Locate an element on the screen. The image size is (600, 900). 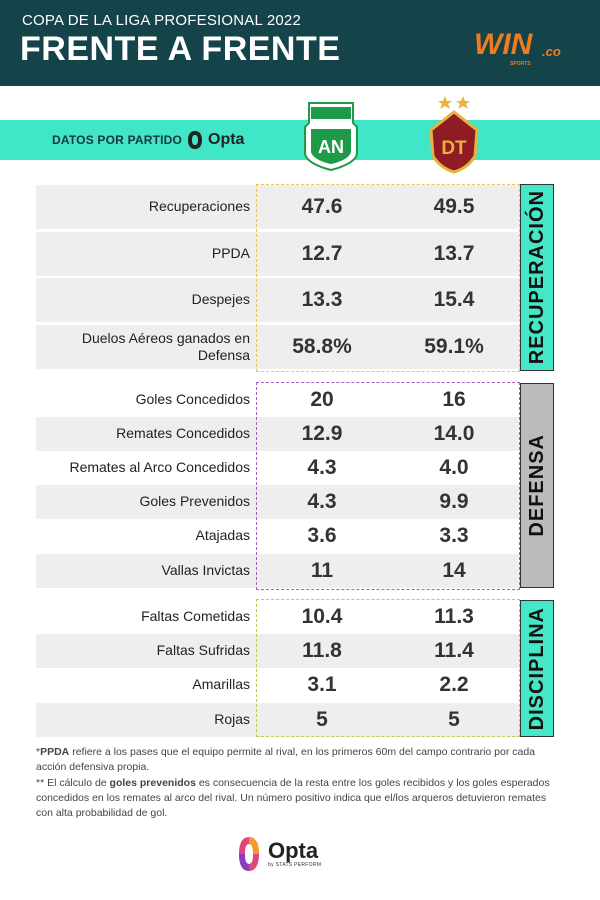
section-title: RECUPERACIÓN is located at coordinates (536, 277).